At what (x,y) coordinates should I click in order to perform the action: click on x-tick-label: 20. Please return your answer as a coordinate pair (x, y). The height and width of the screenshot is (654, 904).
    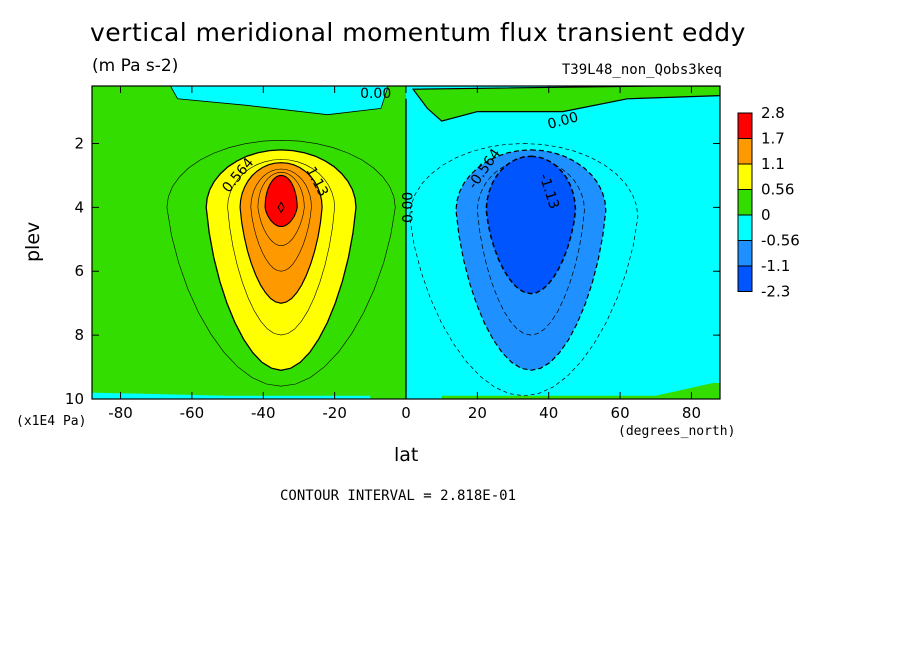
    Looking at the image, I should click on (477, 413).